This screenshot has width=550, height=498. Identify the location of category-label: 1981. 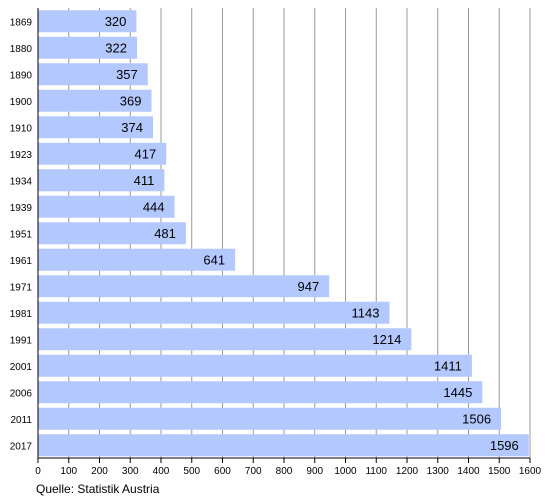
(21, 314).